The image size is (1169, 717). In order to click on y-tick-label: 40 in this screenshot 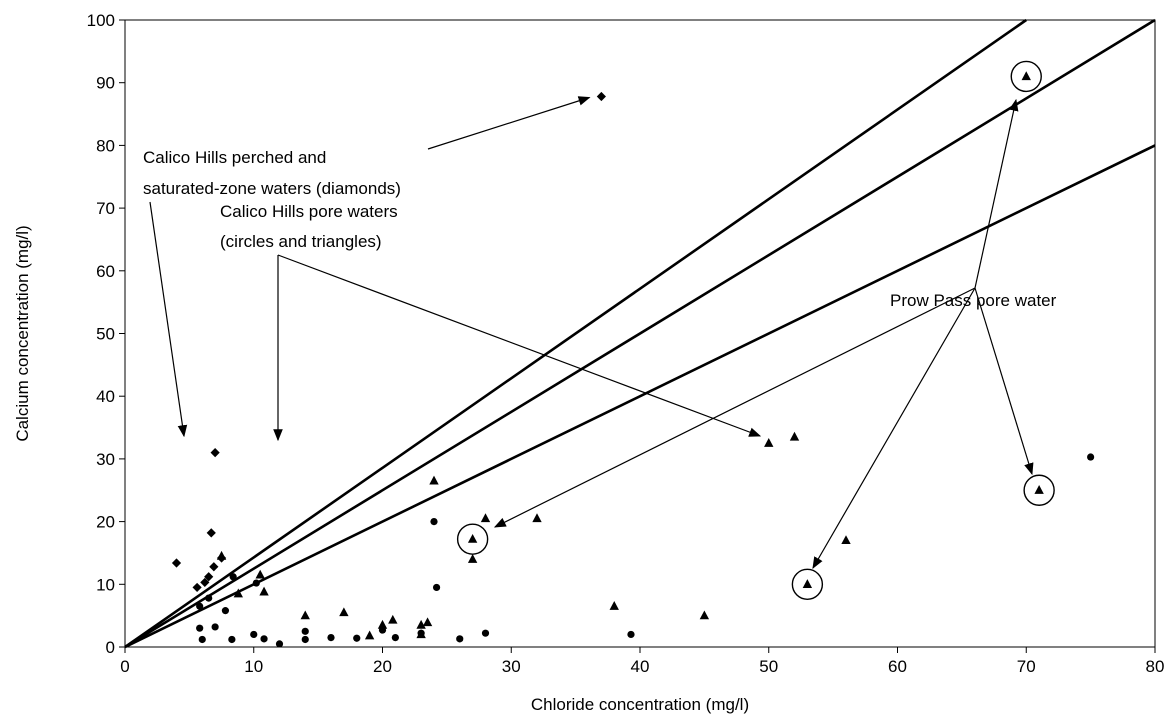, I will do `click(105, 396)`.